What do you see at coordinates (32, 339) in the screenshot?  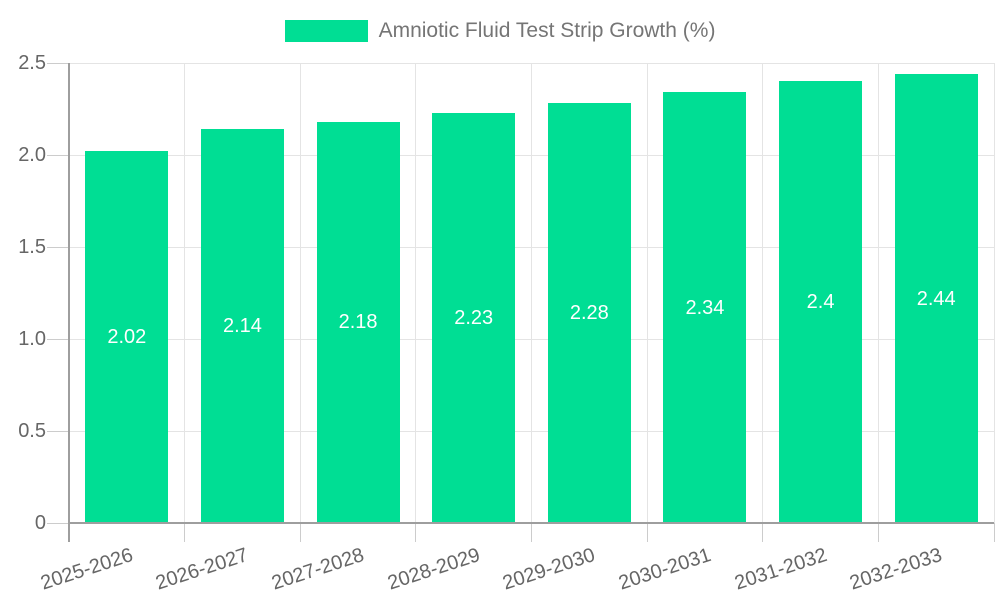 I see `y-axis-tick-label: 1.0` at bounding box center [32, 339].